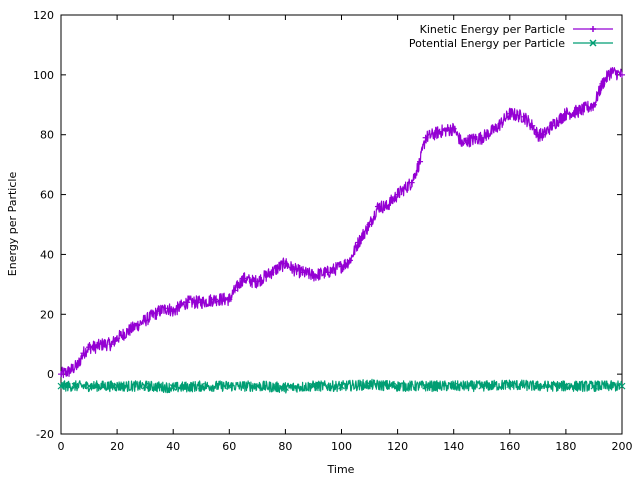 The width and height of the screenshot is (640, 478). What do you see at coordinates (47, 195) in the screenshot?
I see `y-tick-label: 60` at bounding box center [47, 195].